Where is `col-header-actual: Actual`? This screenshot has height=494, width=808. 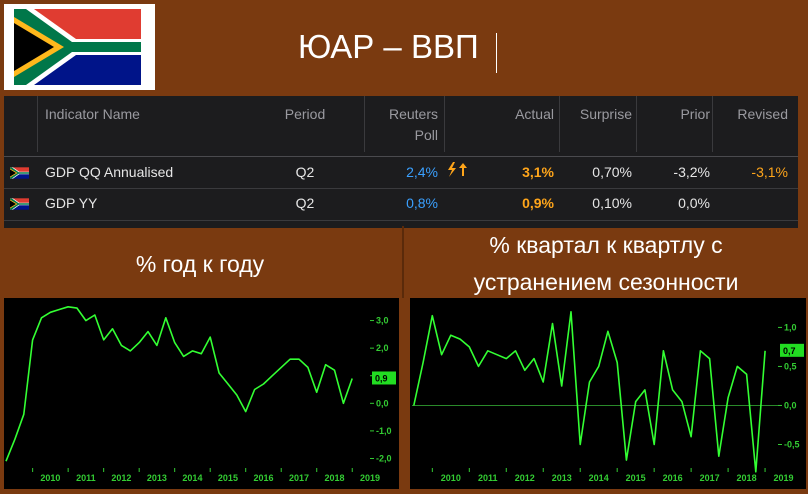 col-header-actual: Actual is located at coordinates (534, 114).